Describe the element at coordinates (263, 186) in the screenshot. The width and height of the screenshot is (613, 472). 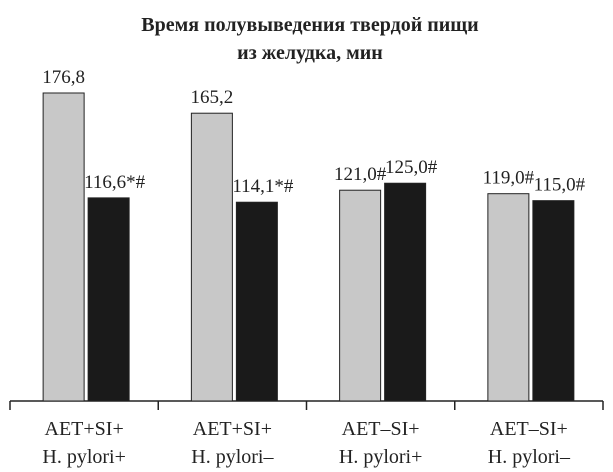
I see `data-label-series-2-cat-2: 114,1*#` at that location.